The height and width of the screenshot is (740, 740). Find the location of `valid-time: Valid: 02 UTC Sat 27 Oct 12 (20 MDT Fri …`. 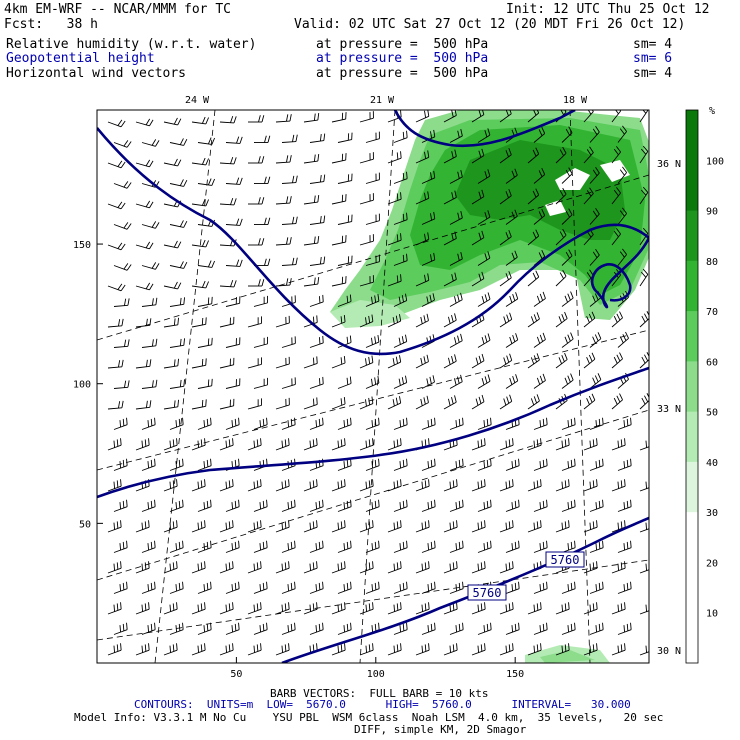

valid-time: Valid: 02 UTC Sat 27 Oct 12 (20 MDT Fri … is located at coordinates (490, 24).